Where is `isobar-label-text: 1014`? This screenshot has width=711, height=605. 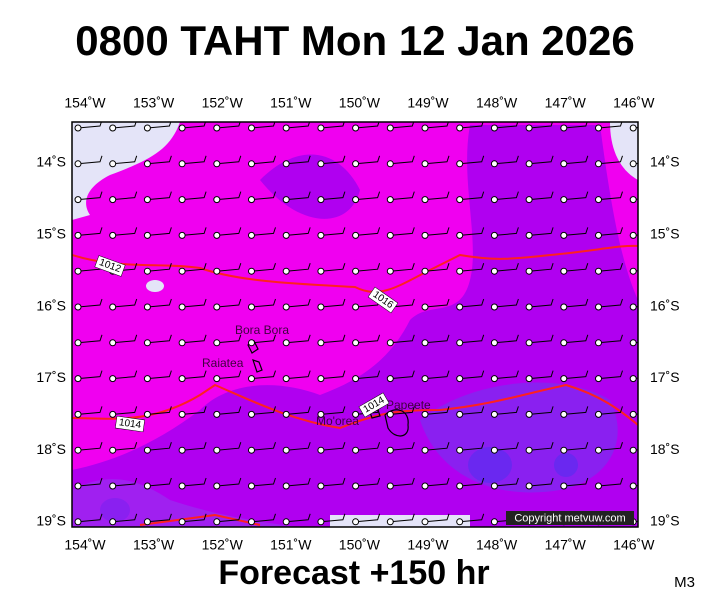 isobar-label-text: 1014 is located at coordinates (130, 424).